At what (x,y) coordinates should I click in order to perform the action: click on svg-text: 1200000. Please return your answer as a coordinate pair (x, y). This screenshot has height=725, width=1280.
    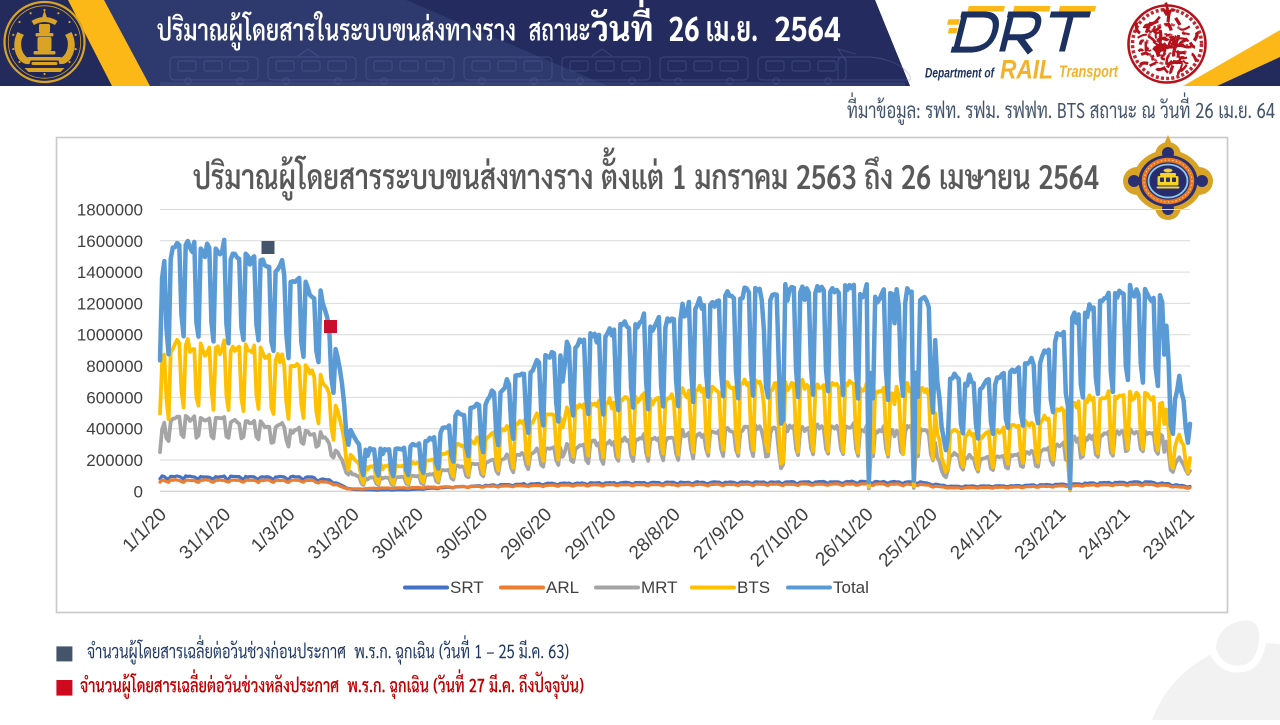
    Looking at the image, I should click on (110, 303).